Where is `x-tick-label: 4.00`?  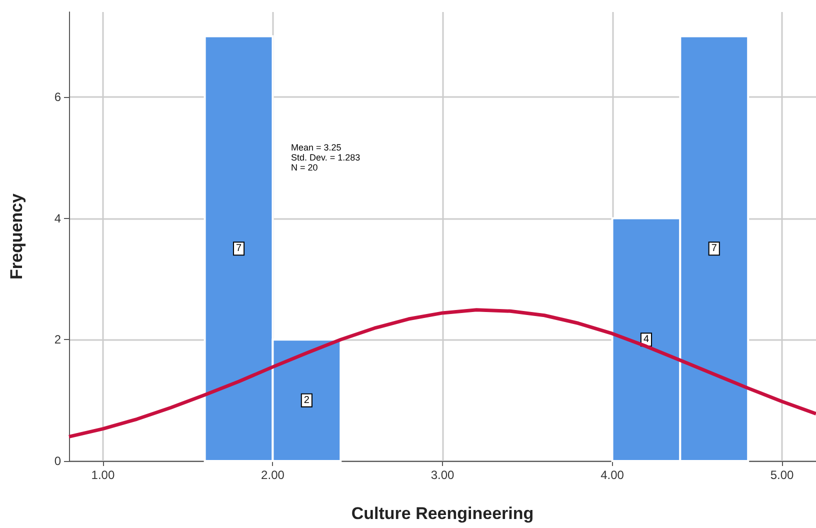 x-tick-label: 4.00 is located at coordinates (612, 475).